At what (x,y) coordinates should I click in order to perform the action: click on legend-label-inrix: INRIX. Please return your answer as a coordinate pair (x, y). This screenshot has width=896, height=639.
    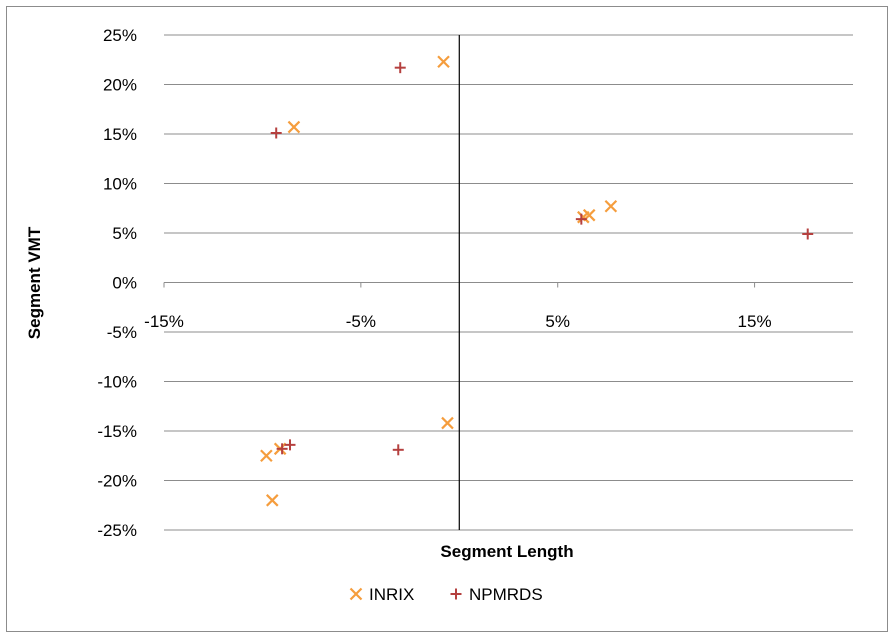
    Looking at the image, I should click on (391, 594).